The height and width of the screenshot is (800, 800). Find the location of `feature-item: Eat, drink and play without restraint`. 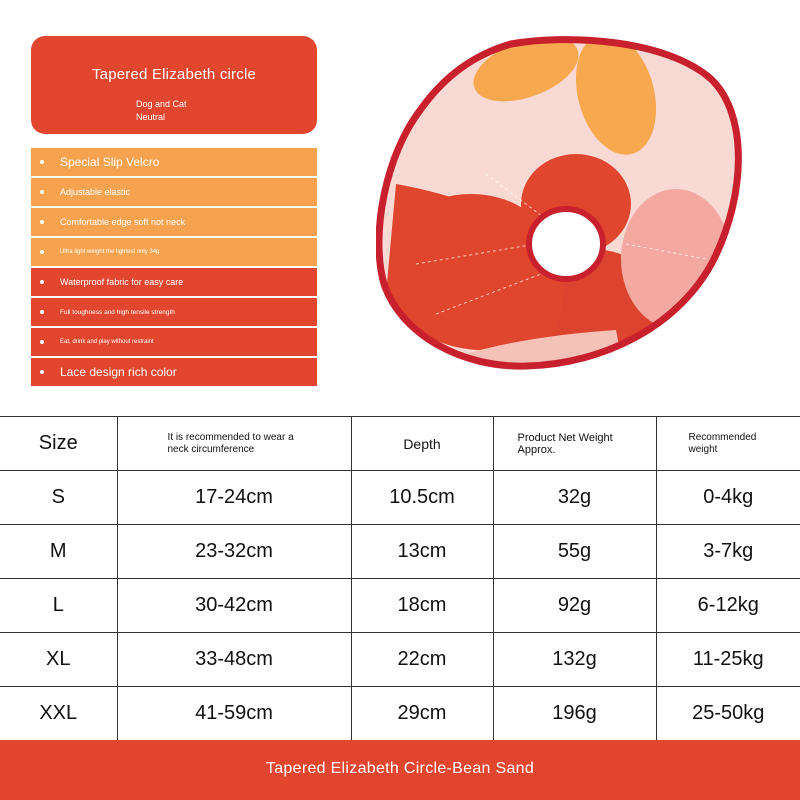

feature-item: Eat, drink and play without restraint is located at coordinates (174, 342).